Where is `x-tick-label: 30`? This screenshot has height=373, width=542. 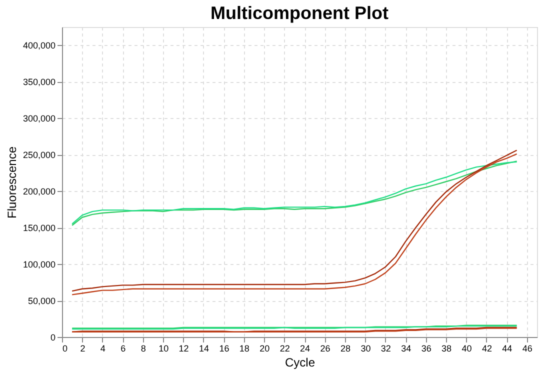
x-tick-label: 30 is located at coordinates (365, 349).